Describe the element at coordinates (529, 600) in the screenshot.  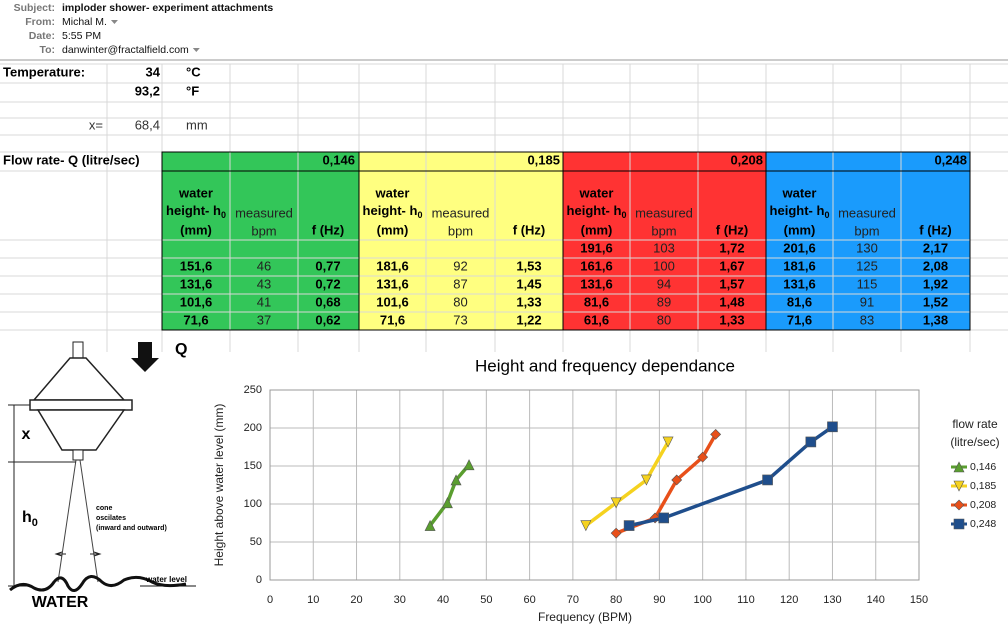
I see `x-tick-label: 60` at that location.